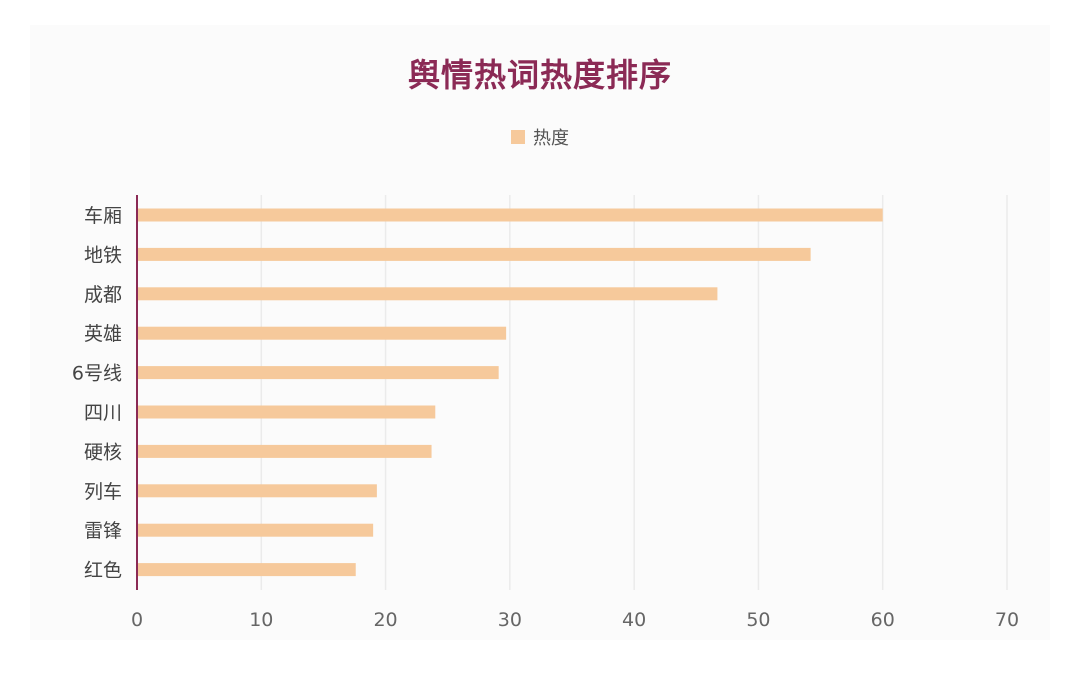  Describe the element at coordinates (575, 620) in the screenshot. I see `x-axis-ticks: 0 10 20 30 40 50 60 70` at that location.